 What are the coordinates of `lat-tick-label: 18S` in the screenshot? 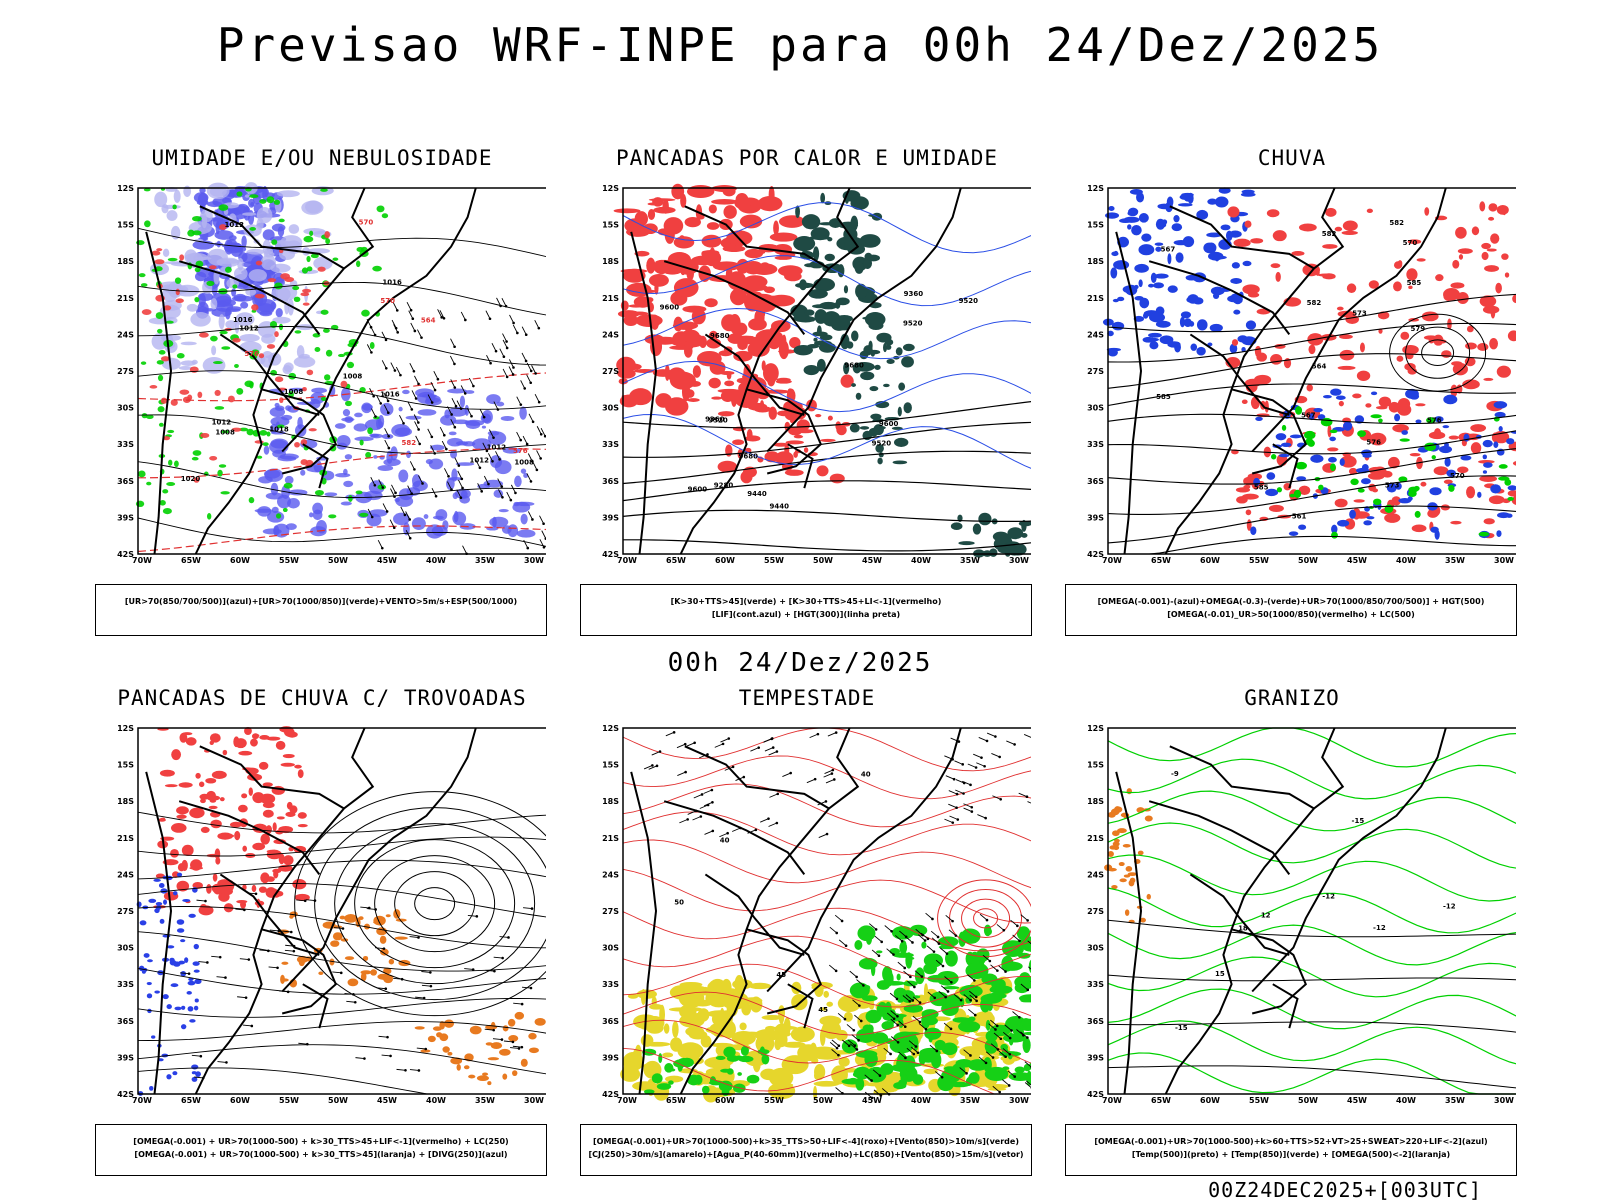 It's located at (1095, 261).